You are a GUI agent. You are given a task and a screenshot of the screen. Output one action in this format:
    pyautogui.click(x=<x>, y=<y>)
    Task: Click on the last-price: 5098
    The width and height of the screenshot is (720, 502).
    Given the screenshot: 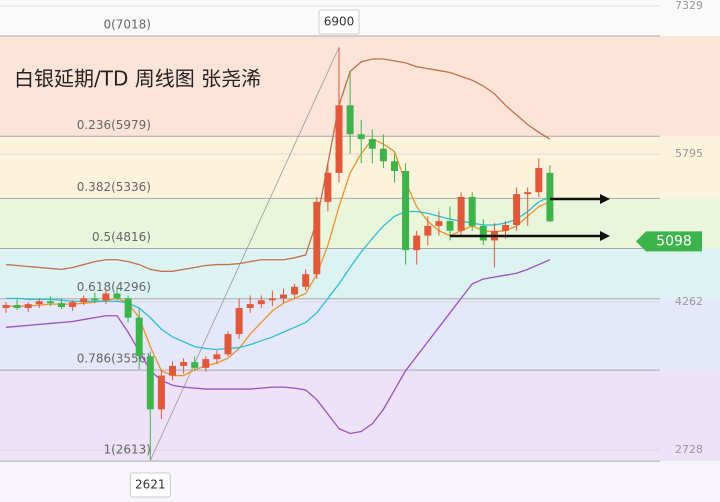 What is the action you would take?
    pyautogui.click(x=674, y=241)
    